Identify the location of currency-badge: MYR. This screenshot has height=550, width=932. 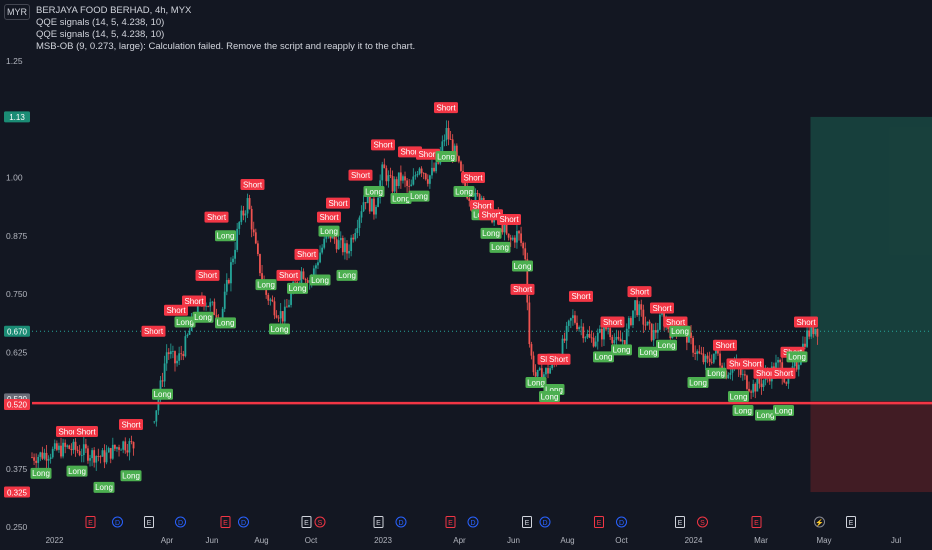
(17, 12).